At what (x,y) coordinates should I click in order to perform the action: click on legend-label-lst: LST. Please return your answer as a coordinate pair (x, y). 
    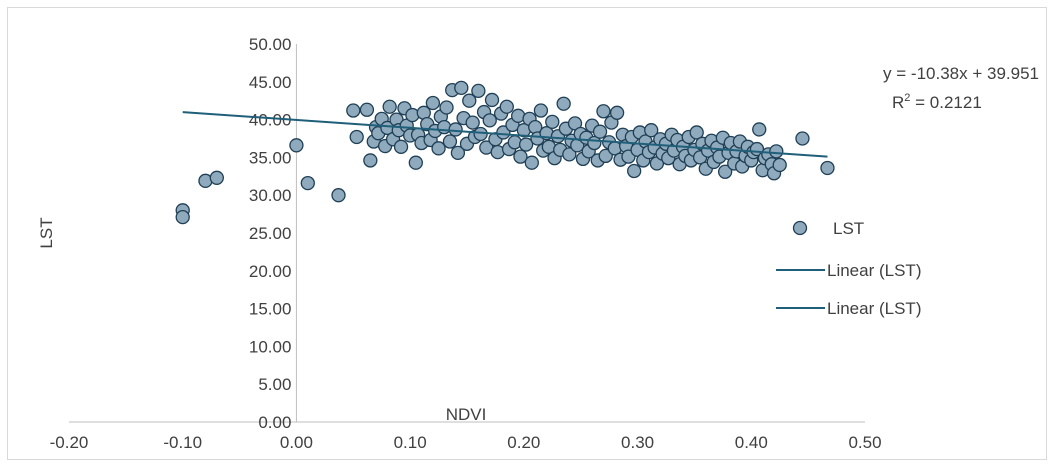
    Looking at the image, I should click on (848, 228).